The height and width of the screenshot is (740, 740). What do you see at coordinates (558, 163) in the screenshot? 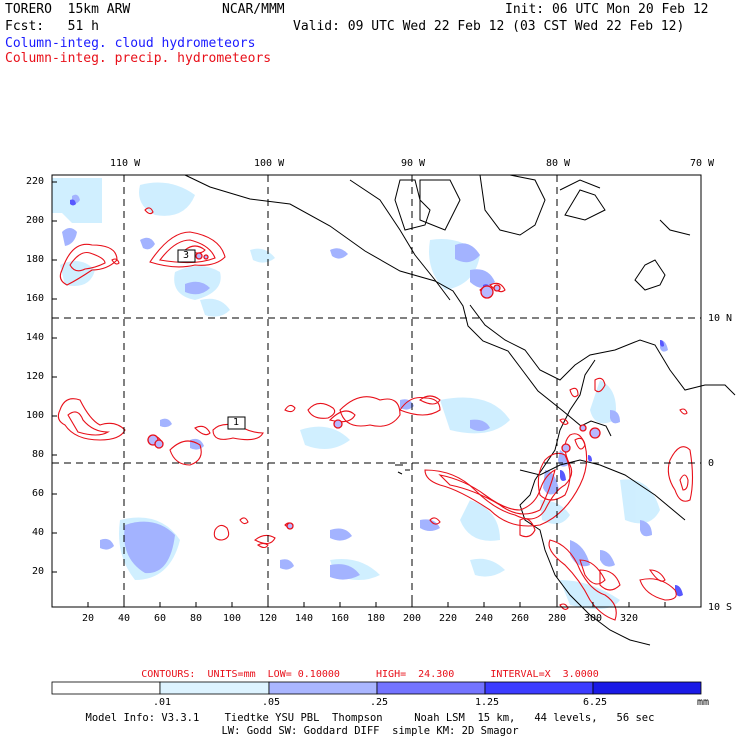
I see `lon-label-80w: 80 W` at bounding box center [558, 163].